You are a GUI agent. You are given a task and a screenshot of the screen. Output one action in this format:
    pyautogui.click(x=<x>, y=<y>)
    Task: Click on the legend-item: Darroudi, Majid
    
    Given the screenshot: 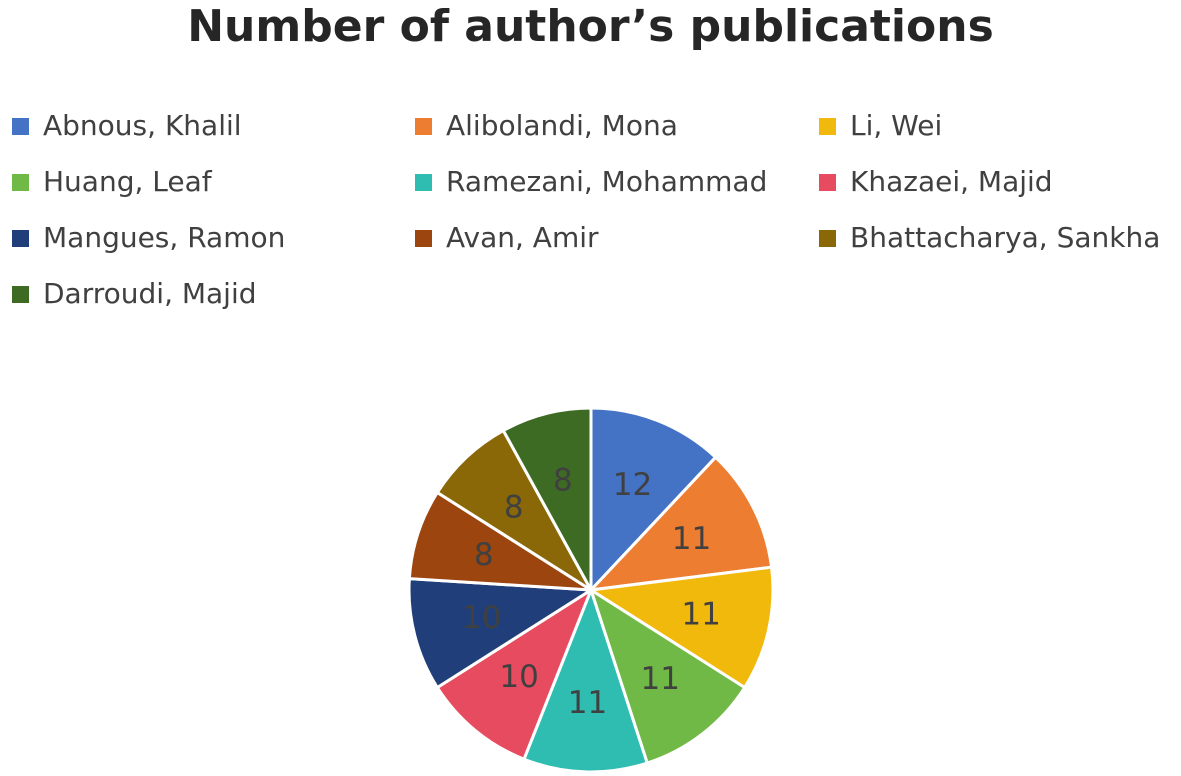 What is the action you would take?
    pyautogui.click(x=134, y=294)
    